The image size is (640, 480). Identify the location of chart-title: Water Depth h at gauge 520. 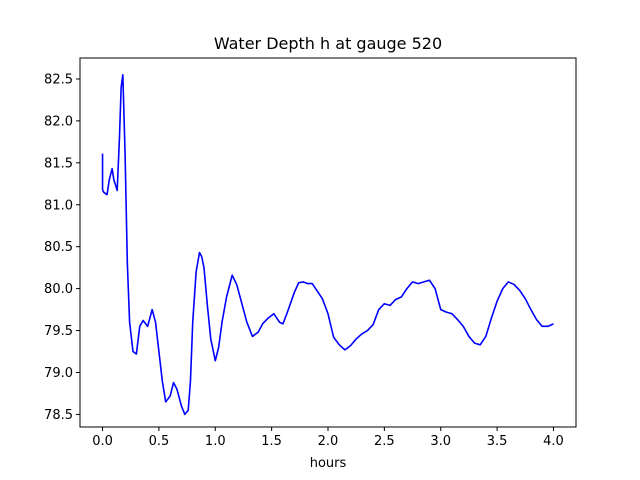
(328, 43).